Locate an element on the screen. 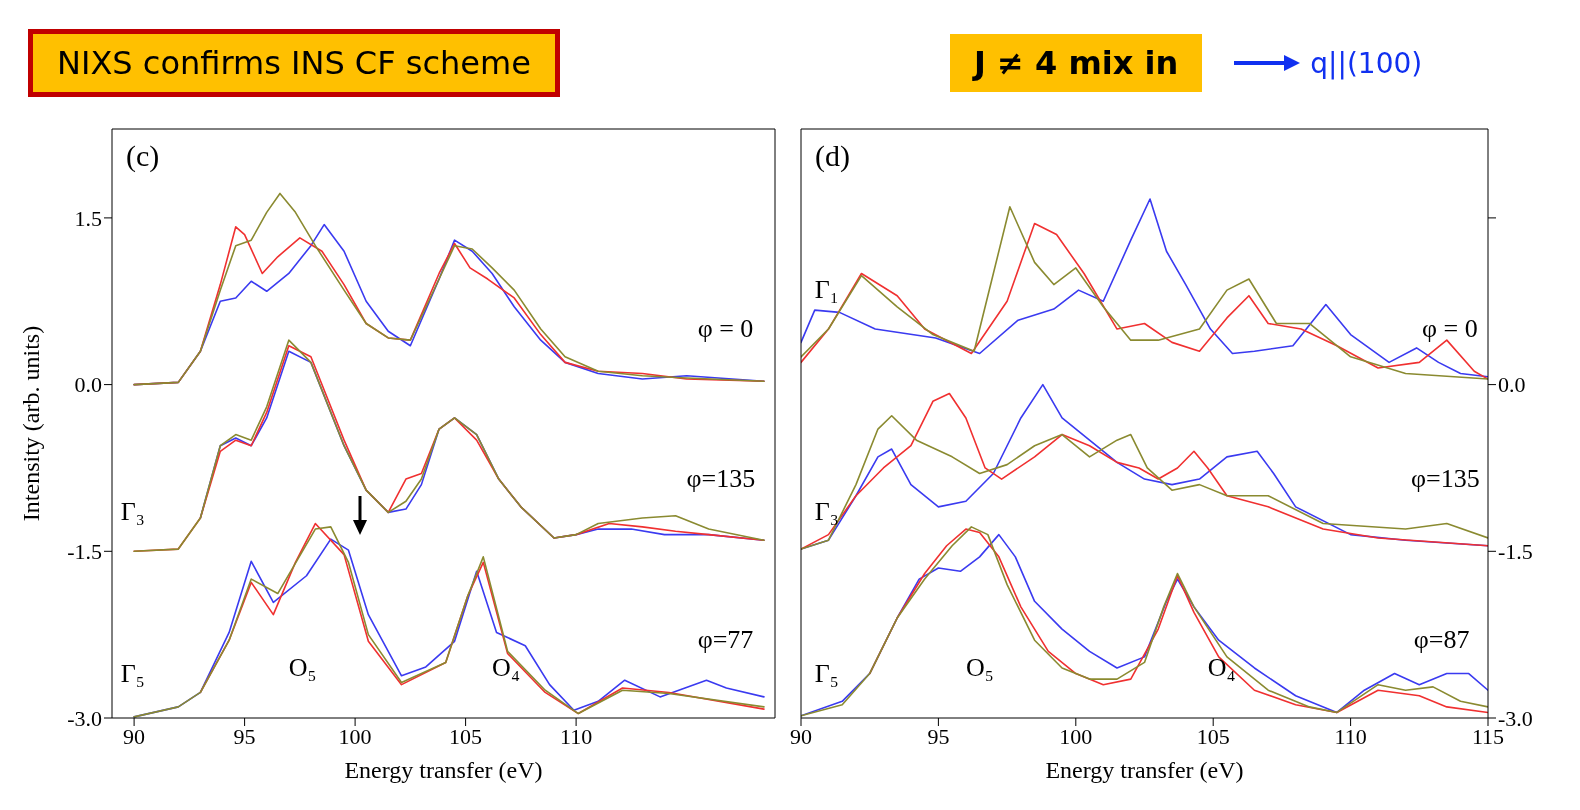 The image size is (1580, 810). annotation: Γ₁ is located at coordinates (826, 290).